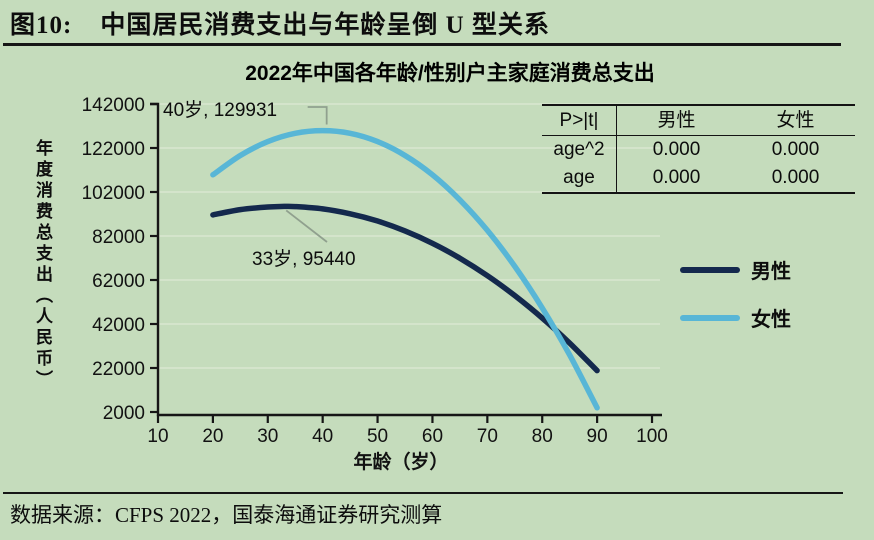 This screenshot has width=874, height=540. I want to click on svg-text: 10, so click(157, 436).